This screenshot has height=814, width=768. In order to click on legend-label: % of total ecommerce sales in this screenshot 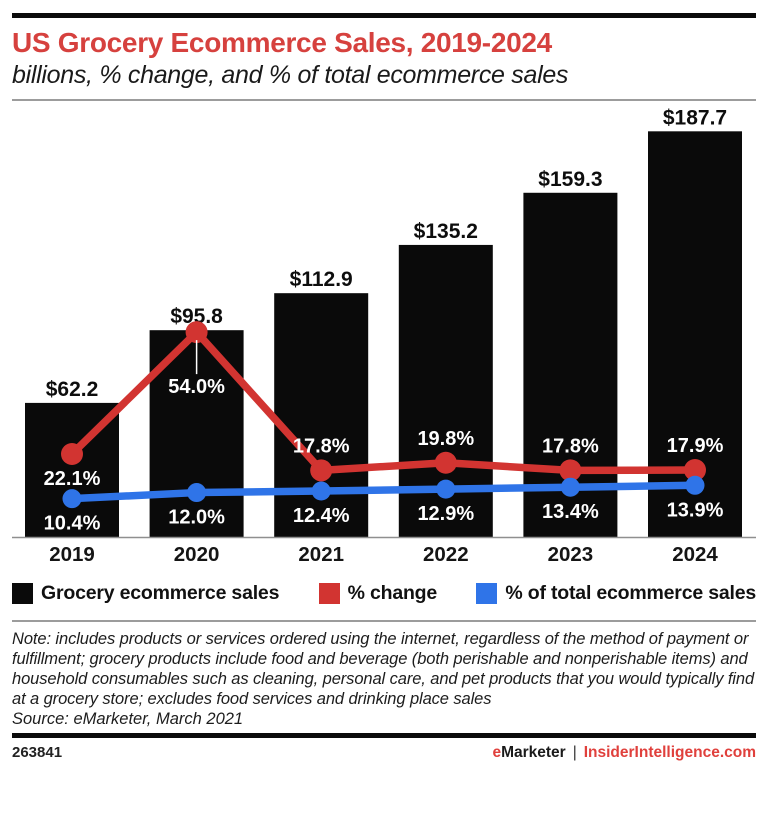, I will do `click(630, 592)`.